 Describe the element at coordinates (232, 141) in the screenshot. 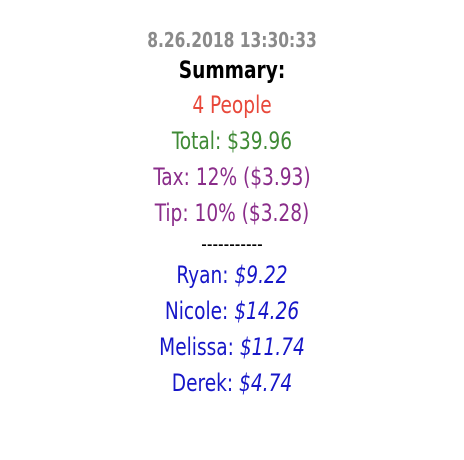

I see `total-amount: Total: $39.96` at that location.